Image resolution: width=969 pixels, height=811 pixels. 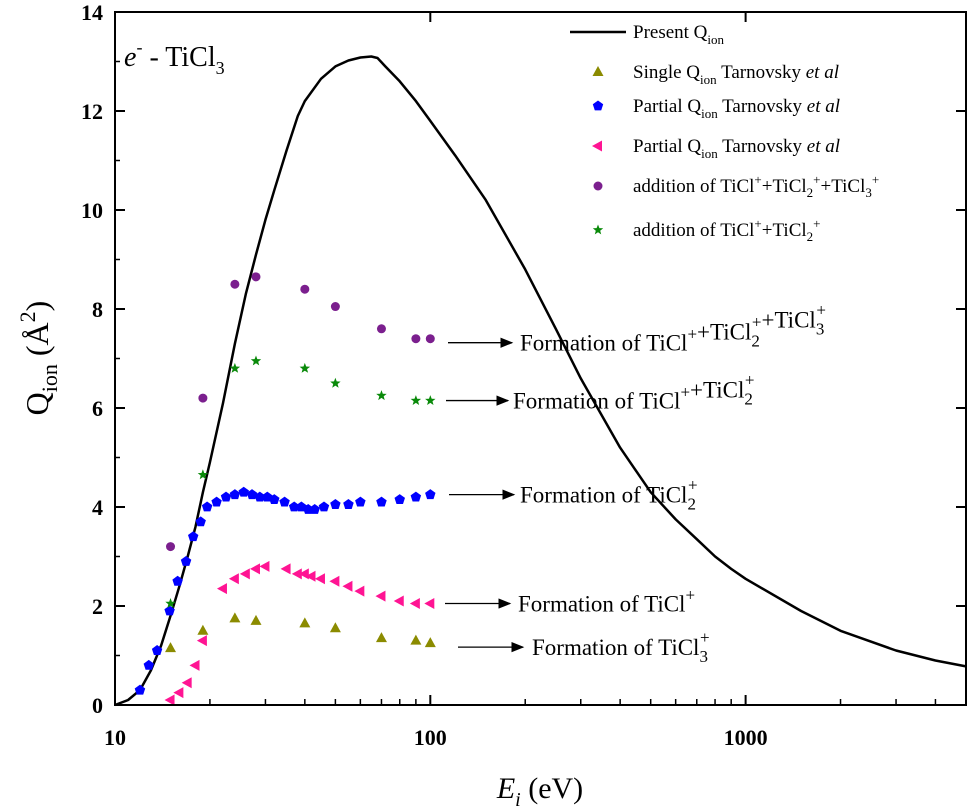 What do you see at coordinates (756, 186) in the screenshot?
I see `legend-entry-4: addition of TiCl++TiCl2++TiCl3+` at bounding box center [756, 186].